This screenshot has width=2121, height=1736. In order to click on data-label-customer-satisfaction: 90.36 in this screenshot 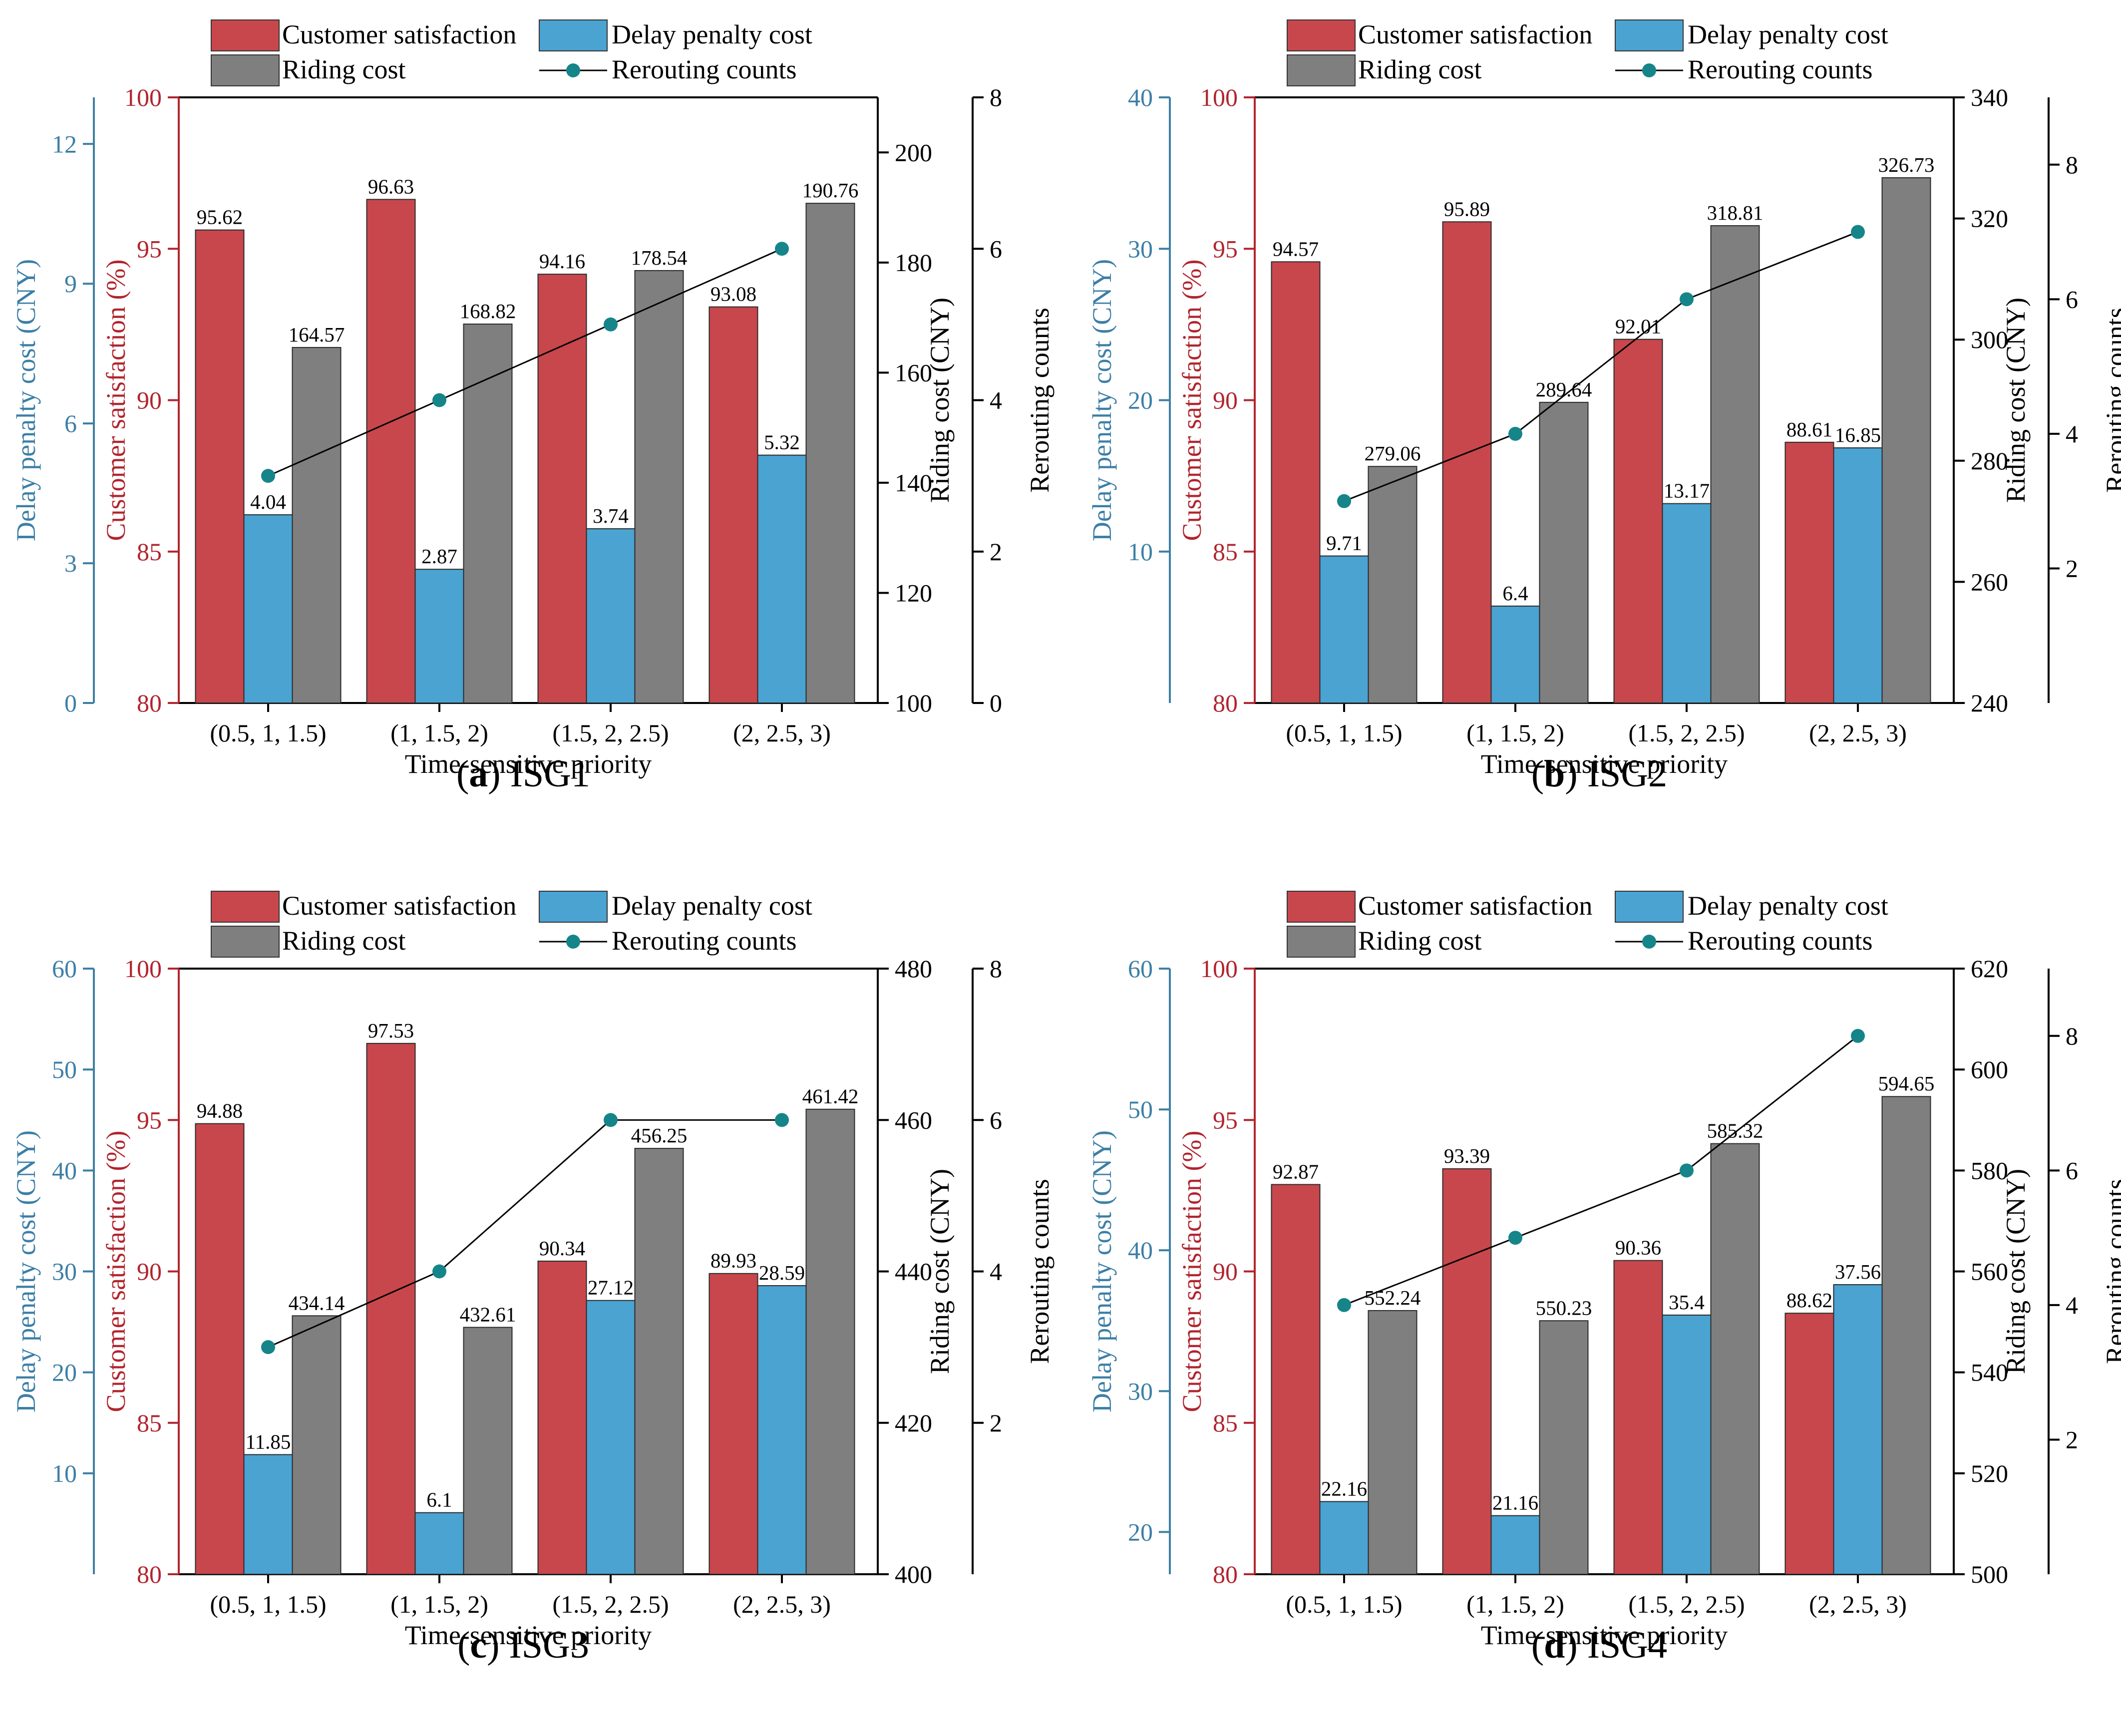, I will do `click(1638, 1247)`.